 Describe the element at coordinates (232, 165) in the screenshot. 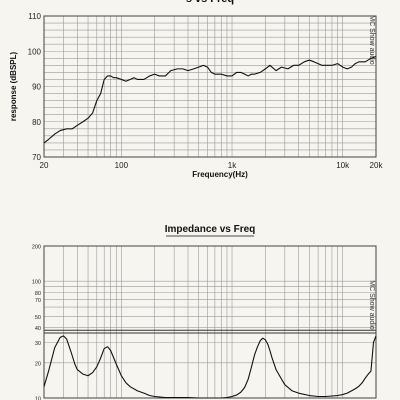

I see `x-tick-label: 1k` at that location.